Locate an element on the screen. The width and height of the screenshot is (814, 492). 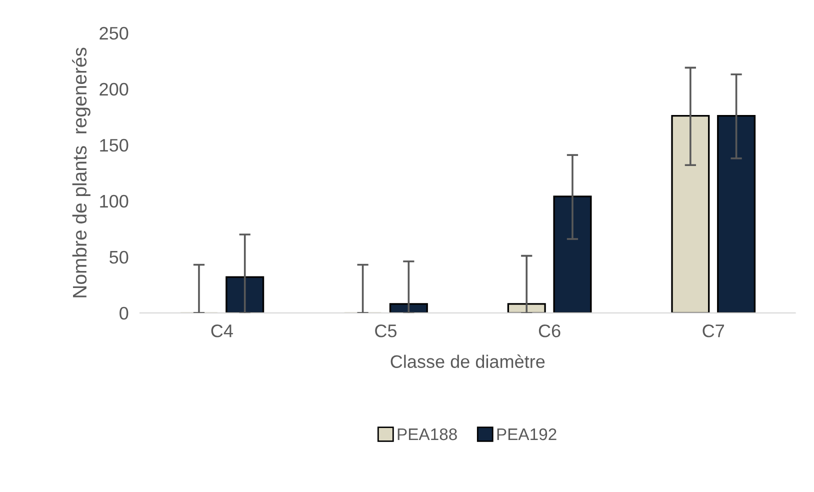
y-tick-label: 50 is located at coordinates (119, 257).